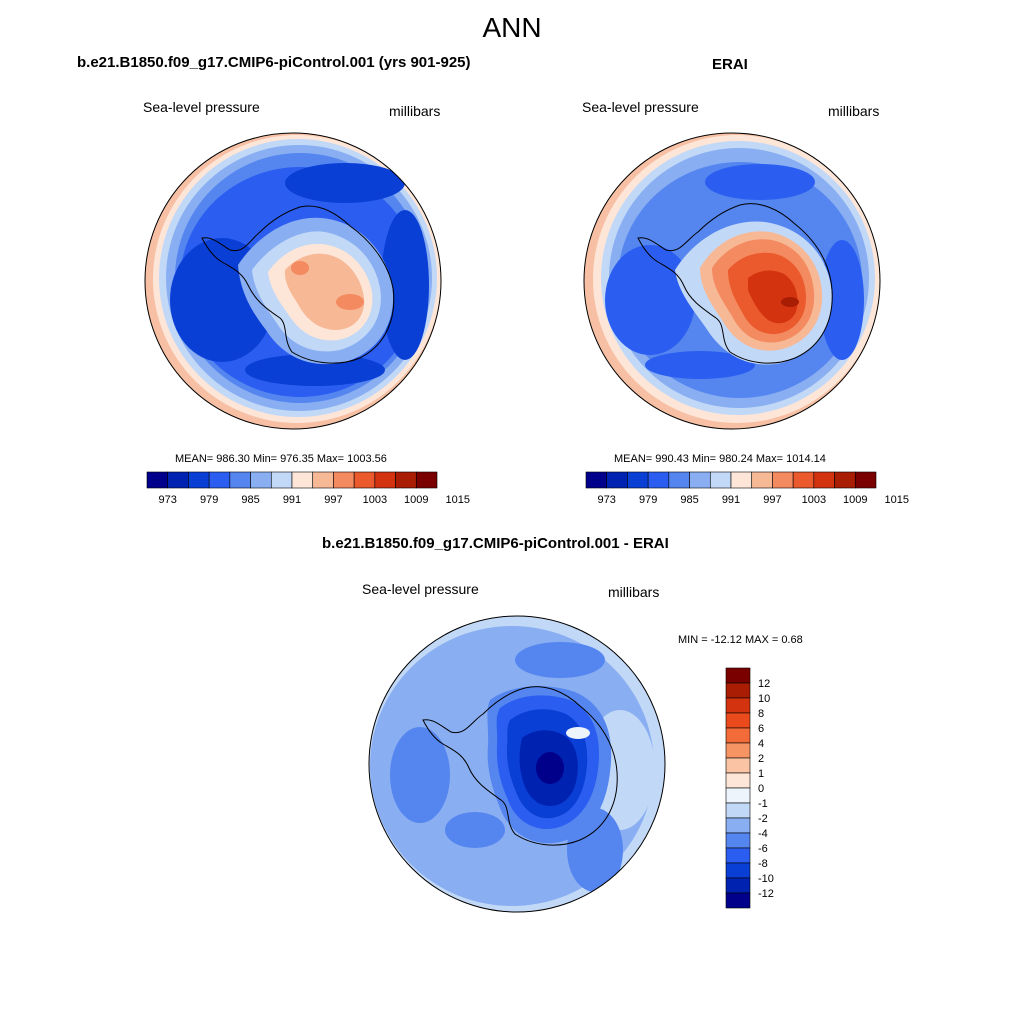 The image size is (1024, 1024). I want to click on model-units-label: millibars, so click(415, 111).